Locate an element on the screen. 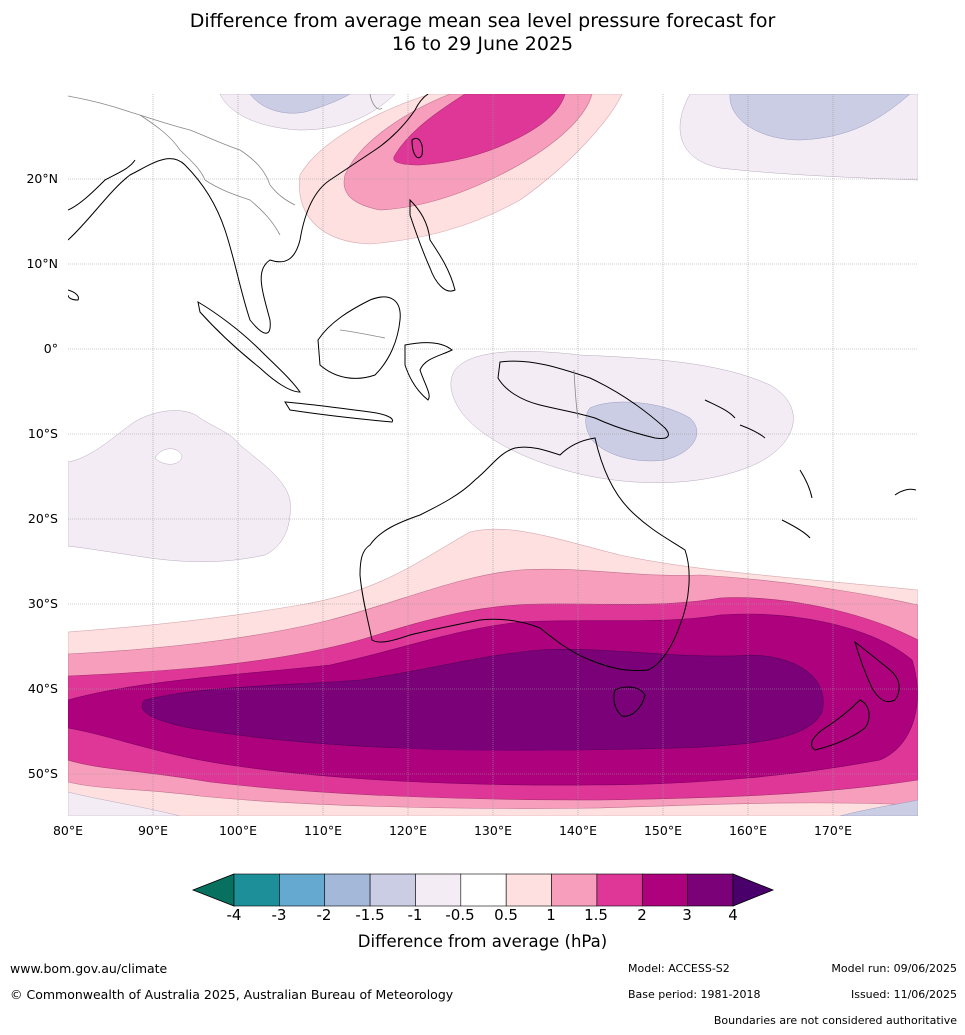 The height and width of the screenshot is (1035, 965). lat-label-0: 0° is located at coordinates (50, 348).